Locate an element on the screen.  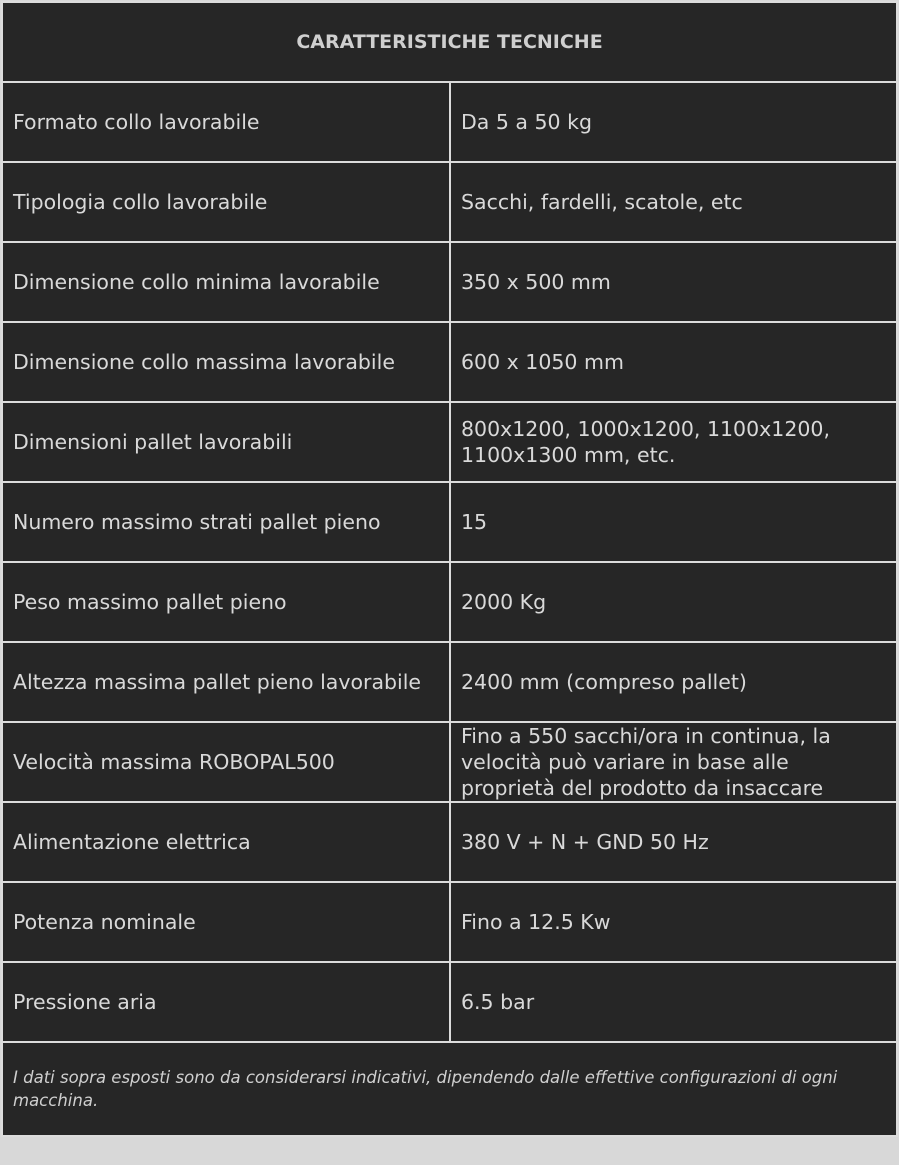
spec-value: Da 5 a 50 kg is located at coordinates (673, 122).